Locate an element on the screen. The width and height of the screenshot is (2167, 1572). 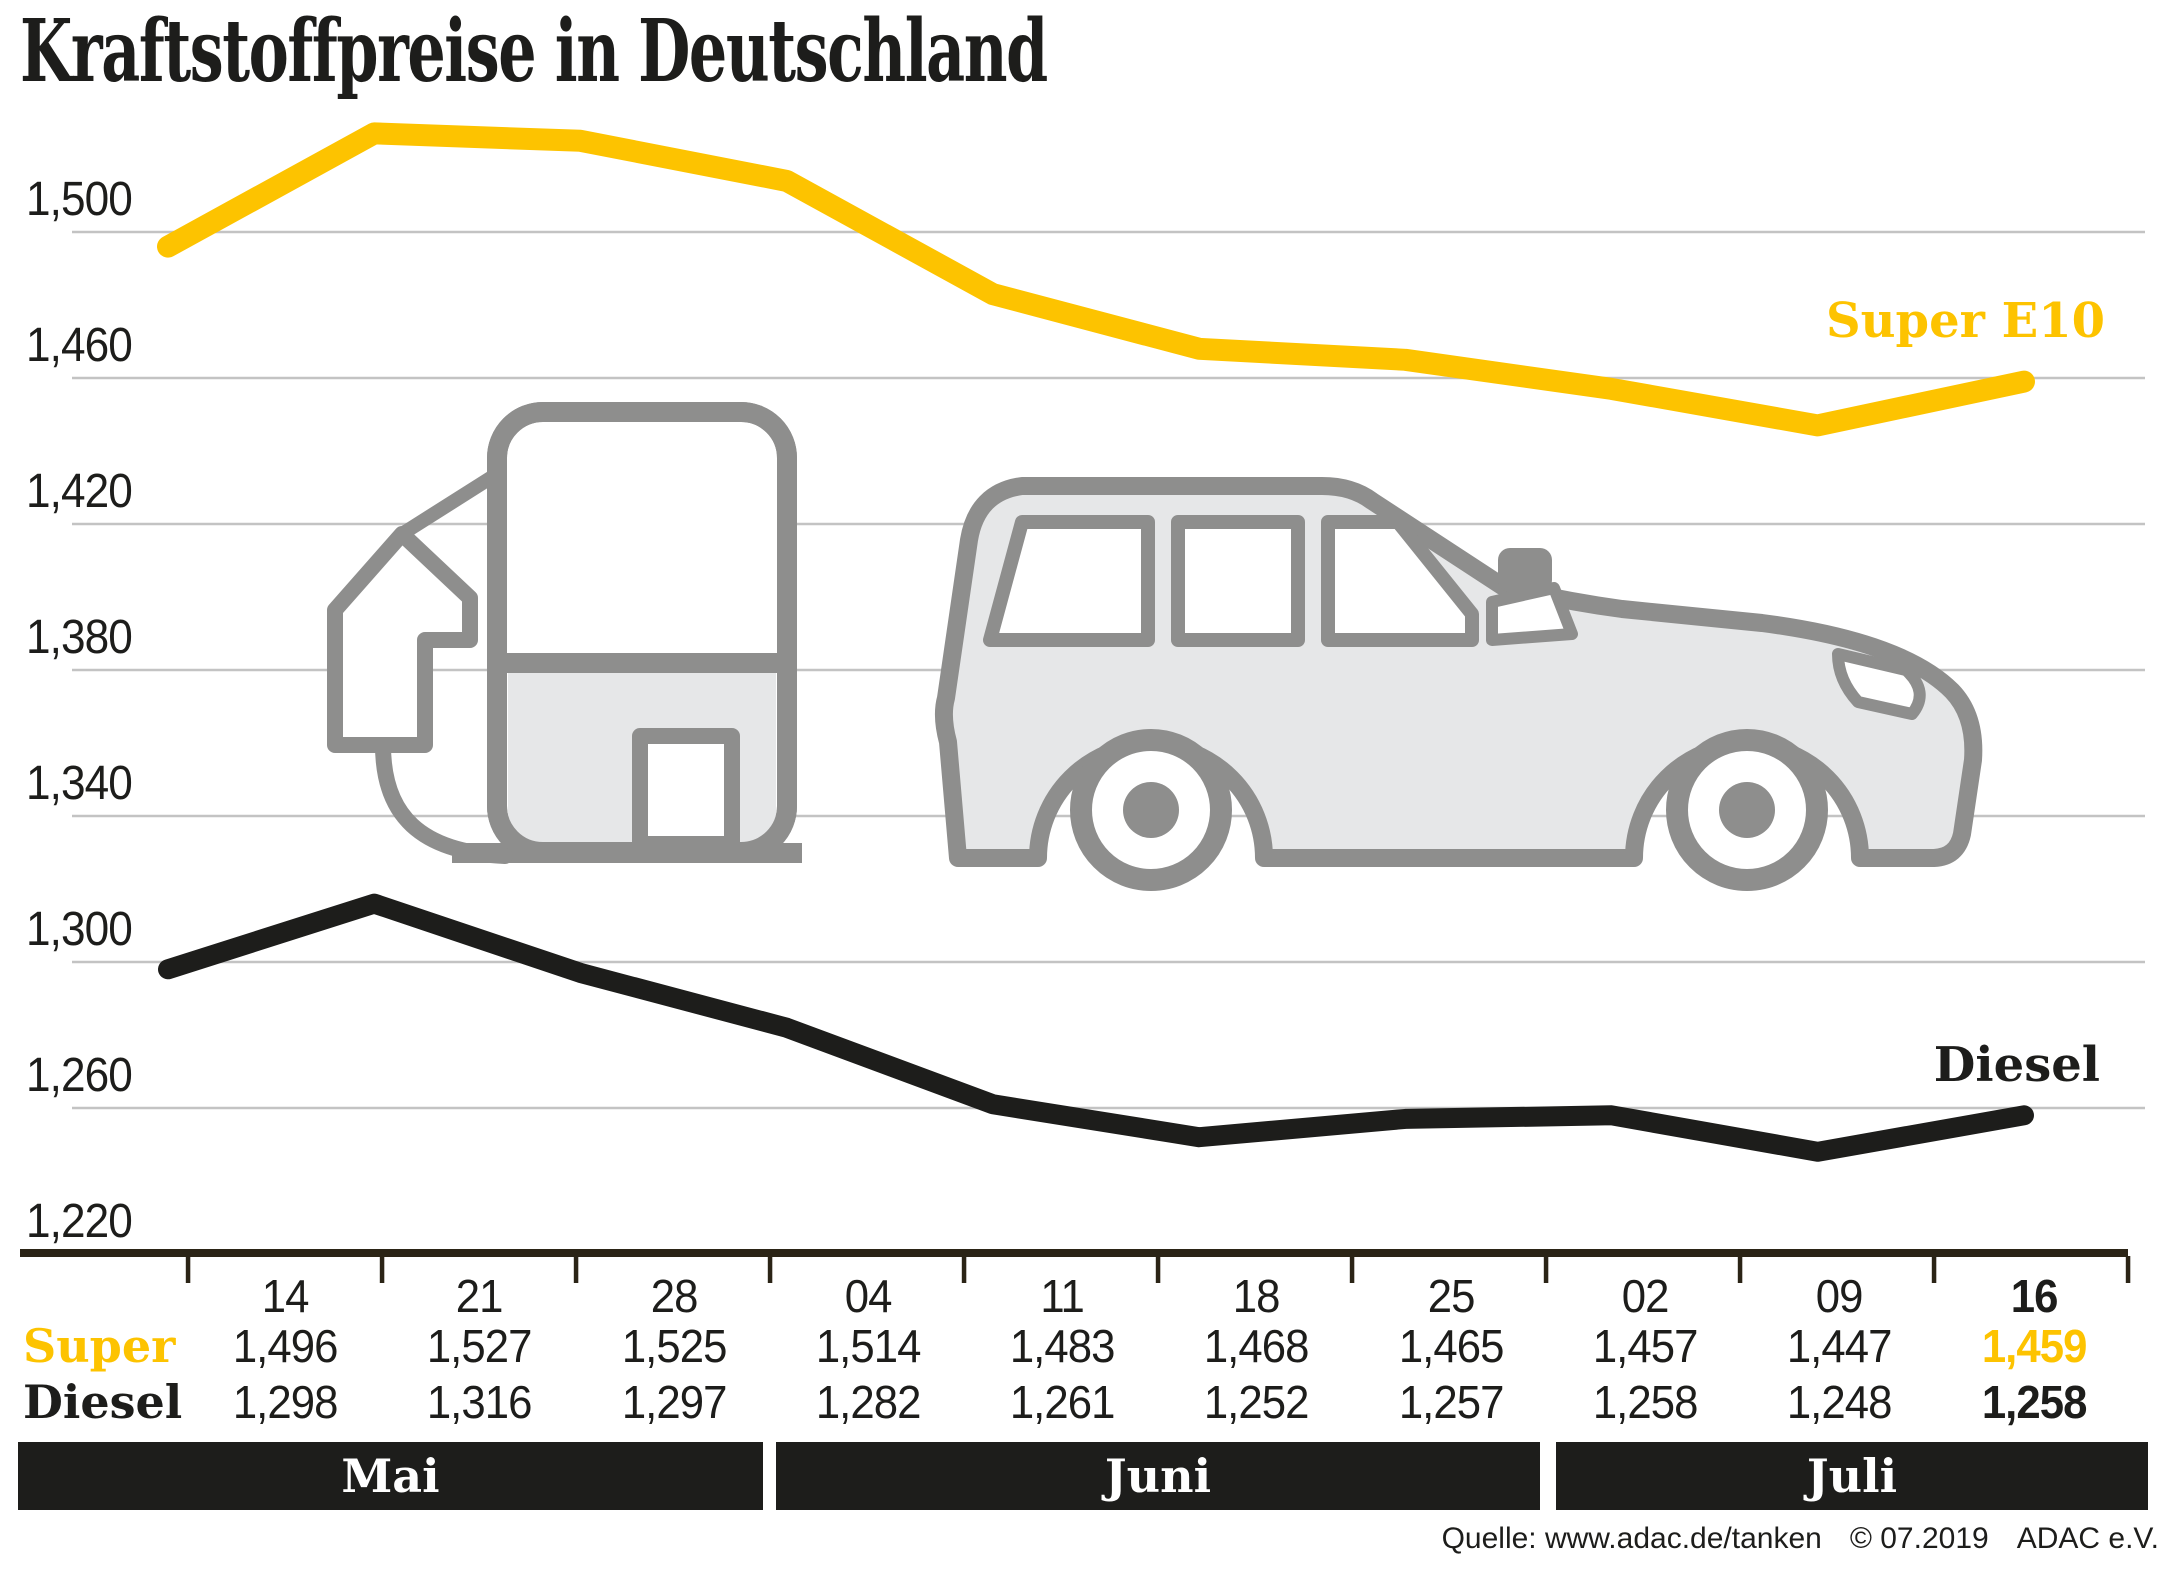
source-label: Quelle: www.adac.de/tanken is located at coordinates (1631, 1538).